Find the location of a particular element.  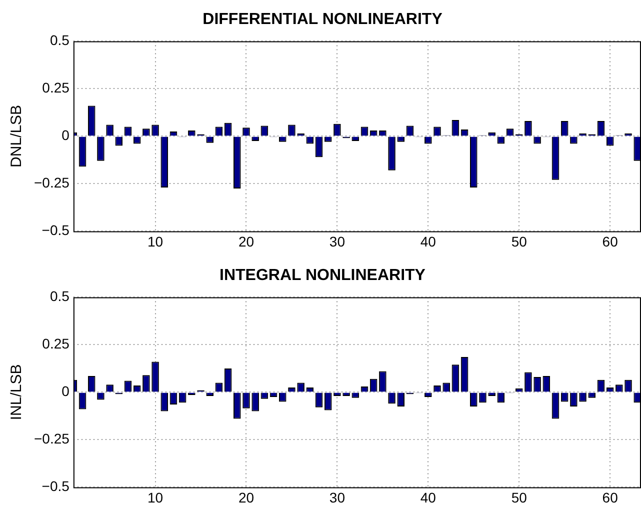

chart-title: INTEGRAL NONLINEARITY is located at coordinates (323, 275).